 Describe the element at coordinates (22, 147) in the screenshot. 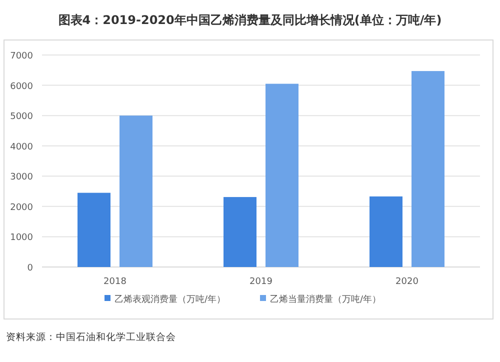

I see `y-tick-label: 4000` at that location.